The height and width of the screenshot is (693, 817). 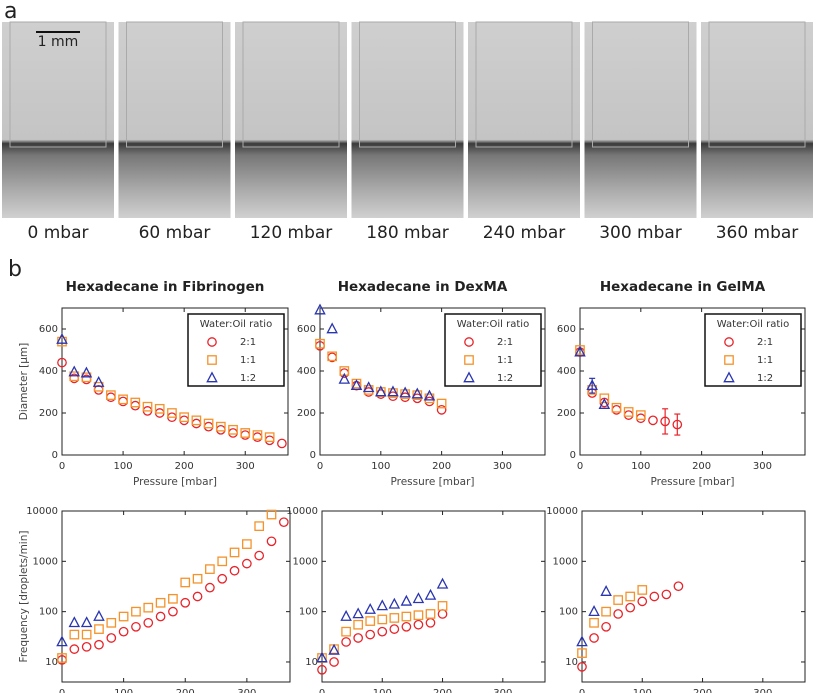 What do you see at coordinates (566, 413) in the screenshot?
I see `y-tick-label: 200` at bounding box center [566, 413].